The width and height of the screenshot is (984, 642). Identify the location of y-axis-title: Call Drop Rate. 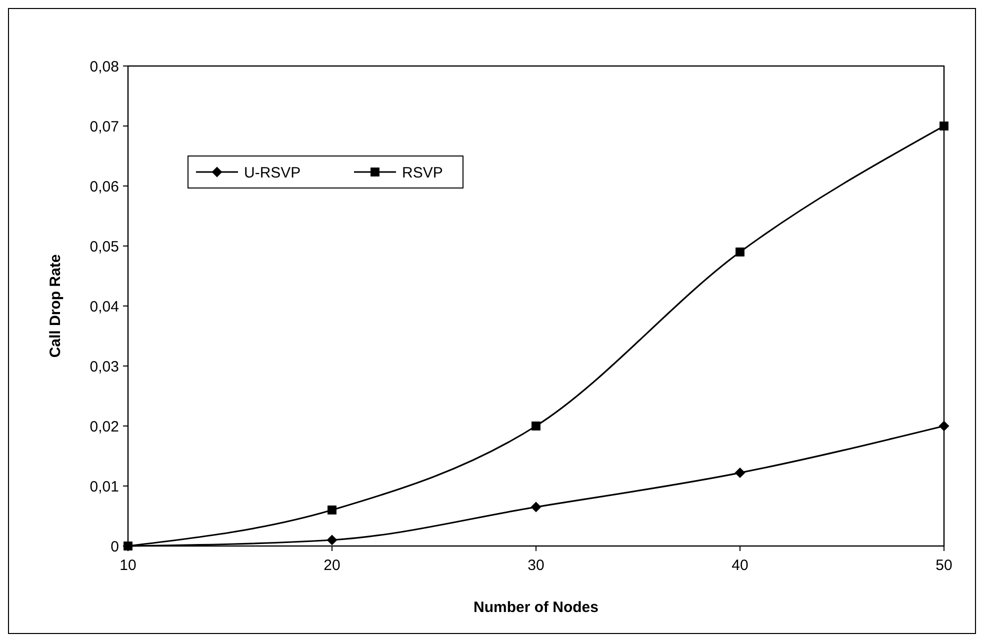
(55, 306).